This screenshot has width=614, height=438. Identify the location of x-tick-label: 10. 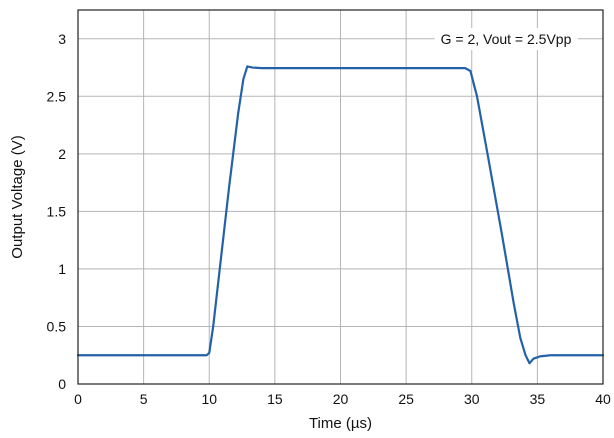
(209, 399).